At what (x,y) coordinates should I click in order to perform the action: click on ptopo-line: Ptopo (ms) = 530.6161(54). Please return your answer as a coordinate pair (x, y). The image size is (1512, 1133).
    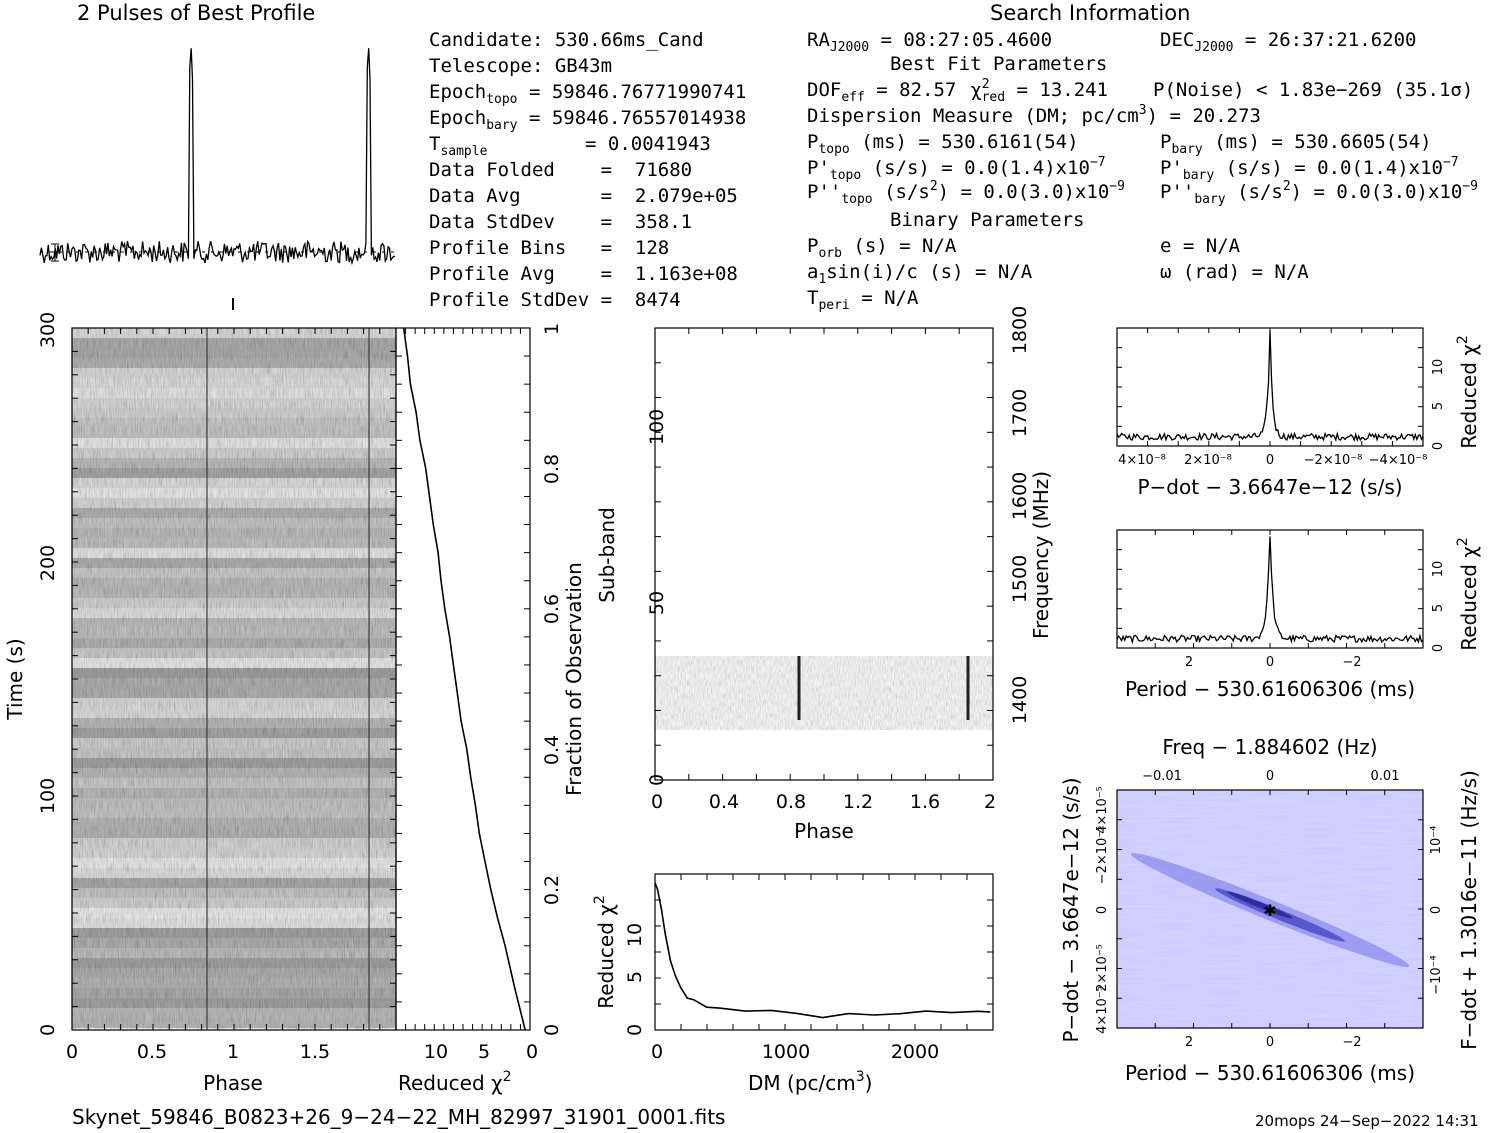
    Looking at the image, I should click on (943, 144).